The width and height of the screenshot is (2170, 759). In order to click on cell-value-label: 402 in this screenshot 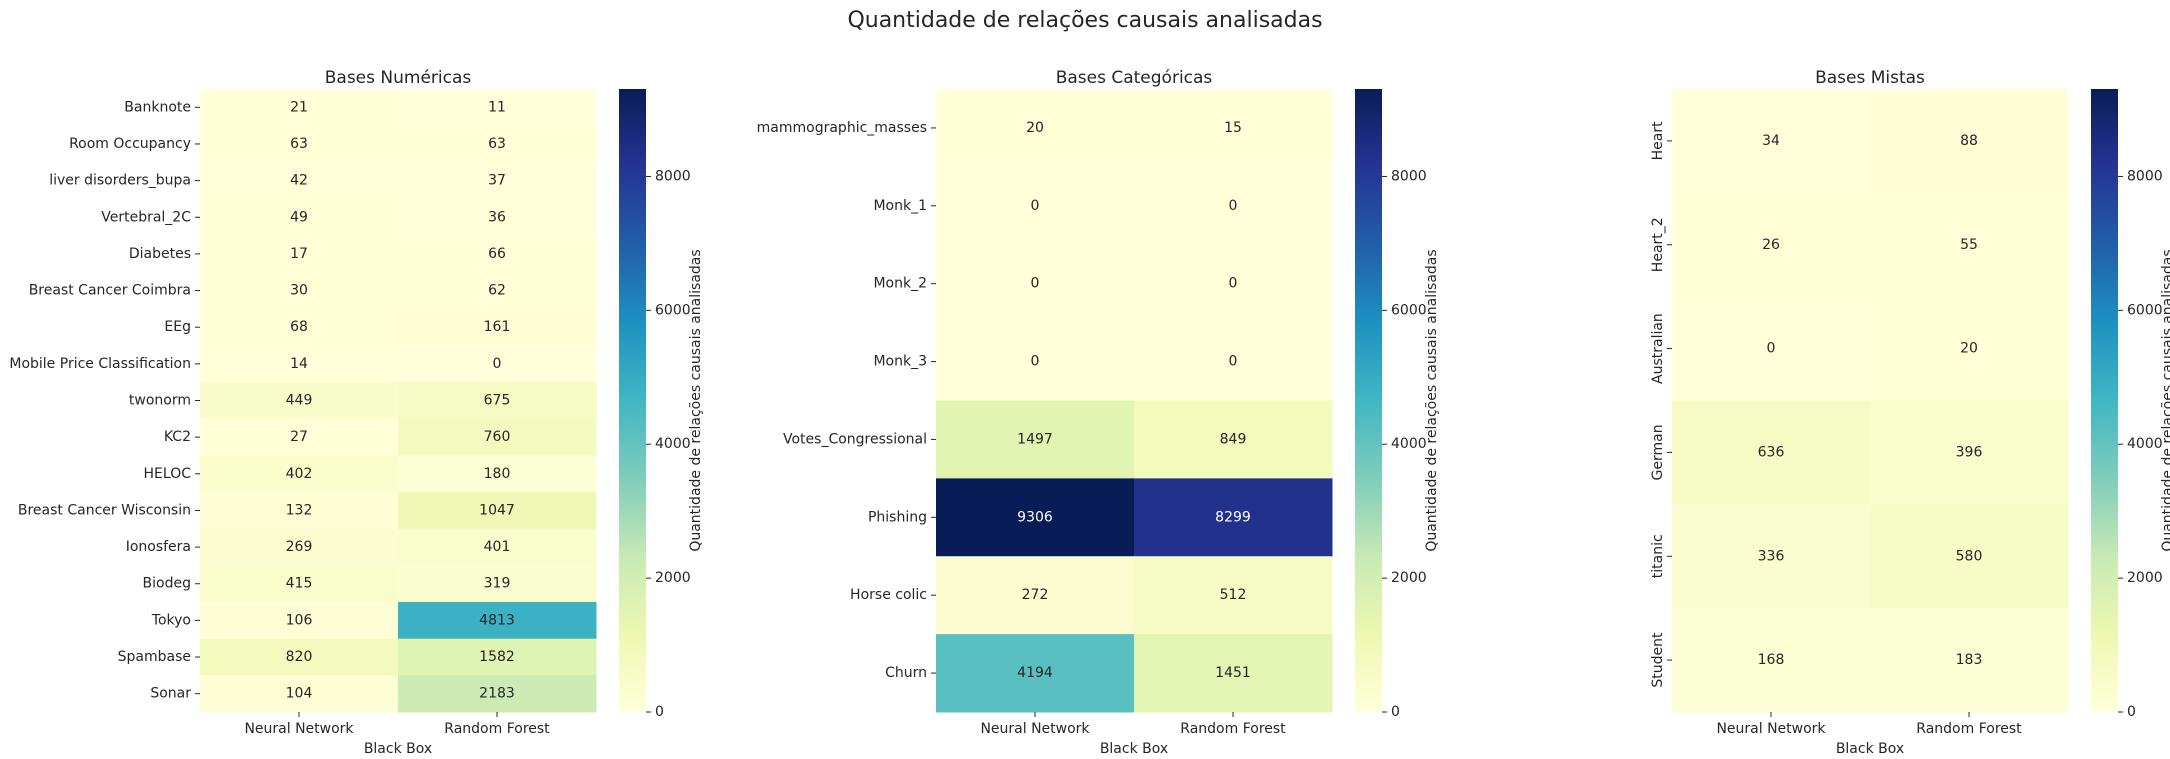, I will do `click(299, 474)`.